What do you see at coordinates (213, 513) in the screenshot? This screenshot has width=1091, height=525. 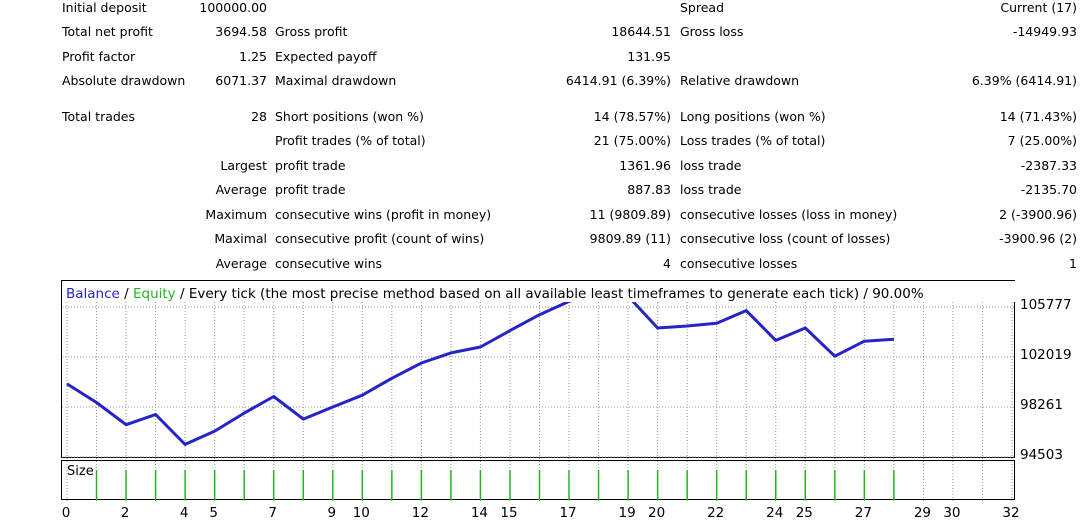 I see `x-tick-label: 5` at bounding box center [213, 513].